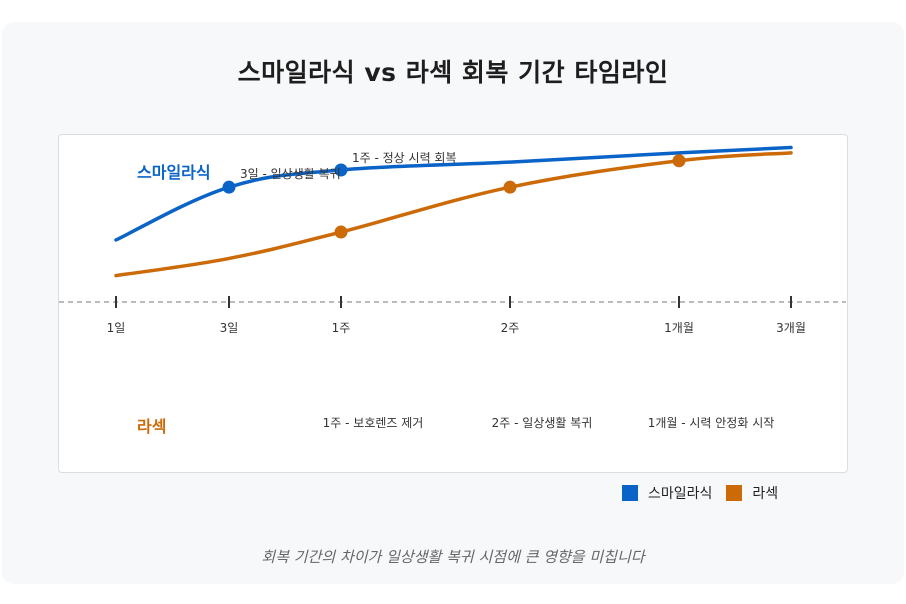 Image resolution: width=906 pixels, height=604 pixels. I want to click on tick-label: 1개월, so click(679, 328).